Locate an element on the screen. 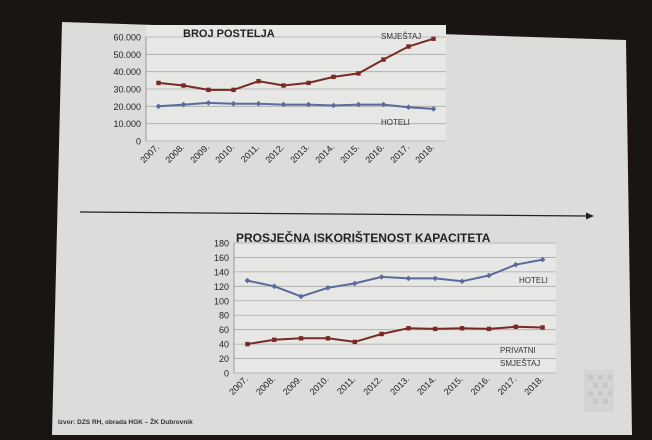  y-tick-label: 140 is located at coordinates (221, 272).